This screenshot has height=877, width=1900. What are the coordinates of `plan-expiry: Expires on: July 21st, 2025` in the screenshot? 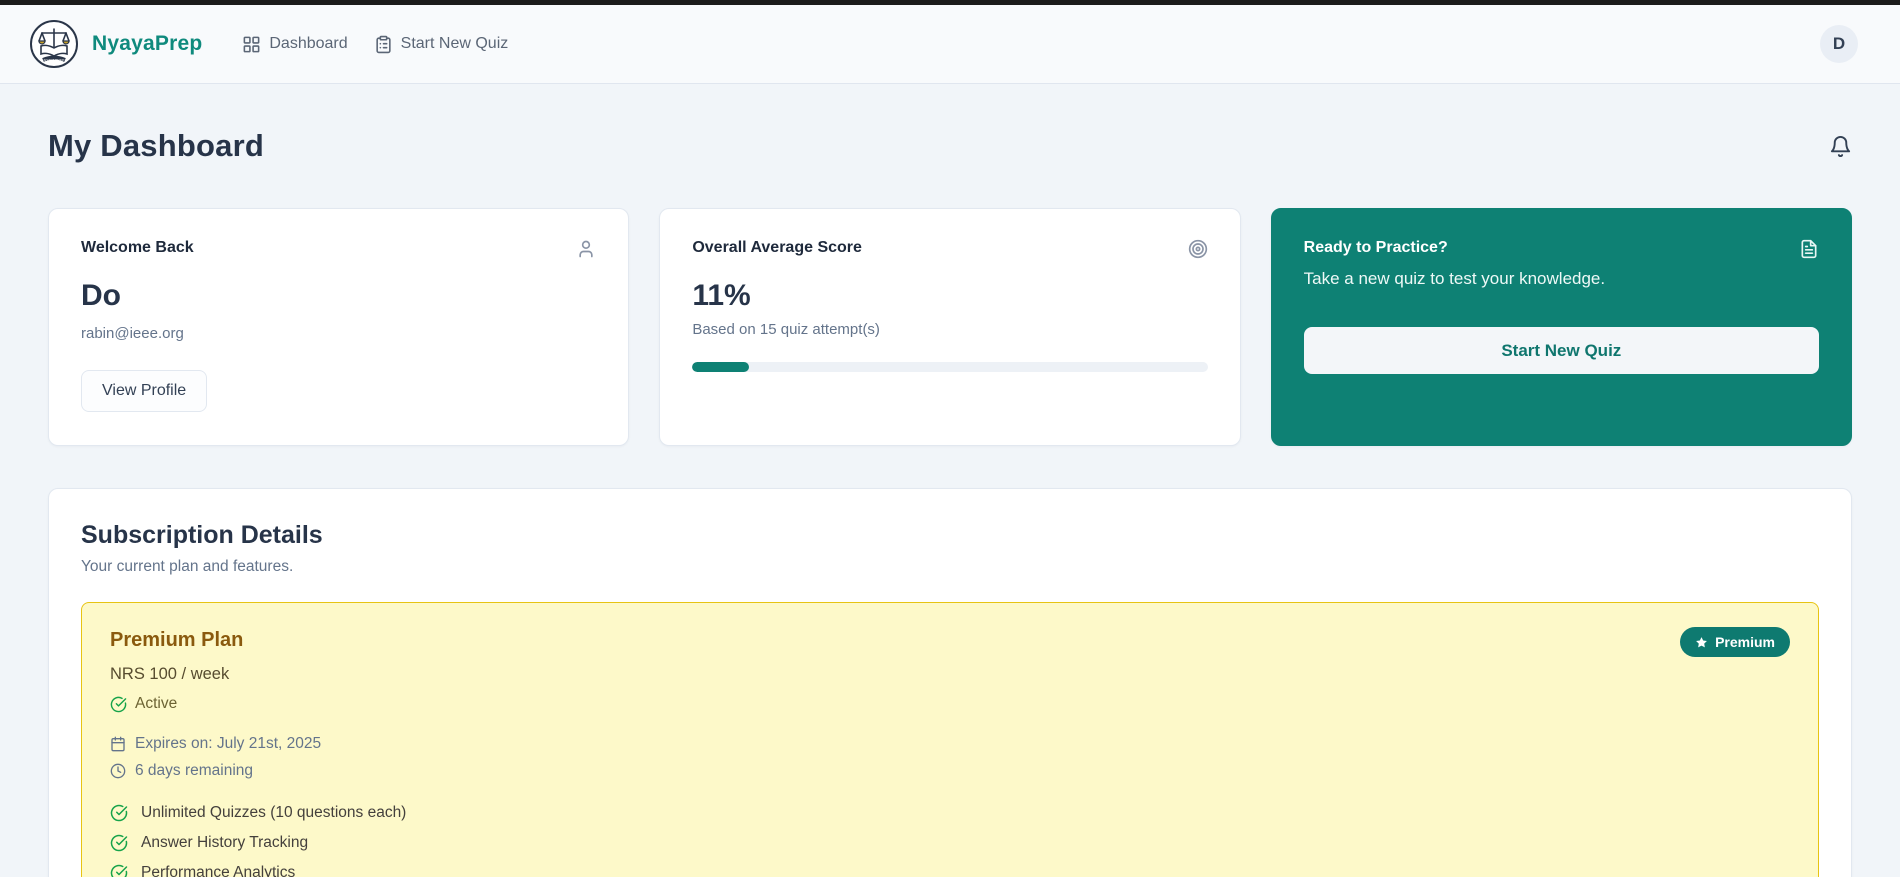 It's located at (950, 744).